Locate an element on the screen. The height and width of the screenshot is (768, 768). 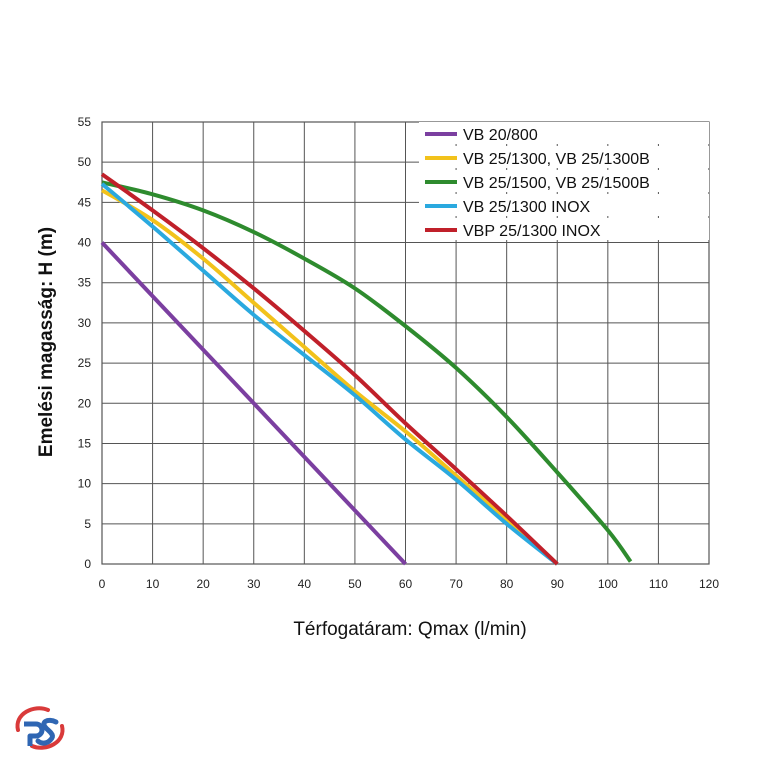
x-tick-label: 90 is located at coordinates (558, 584).